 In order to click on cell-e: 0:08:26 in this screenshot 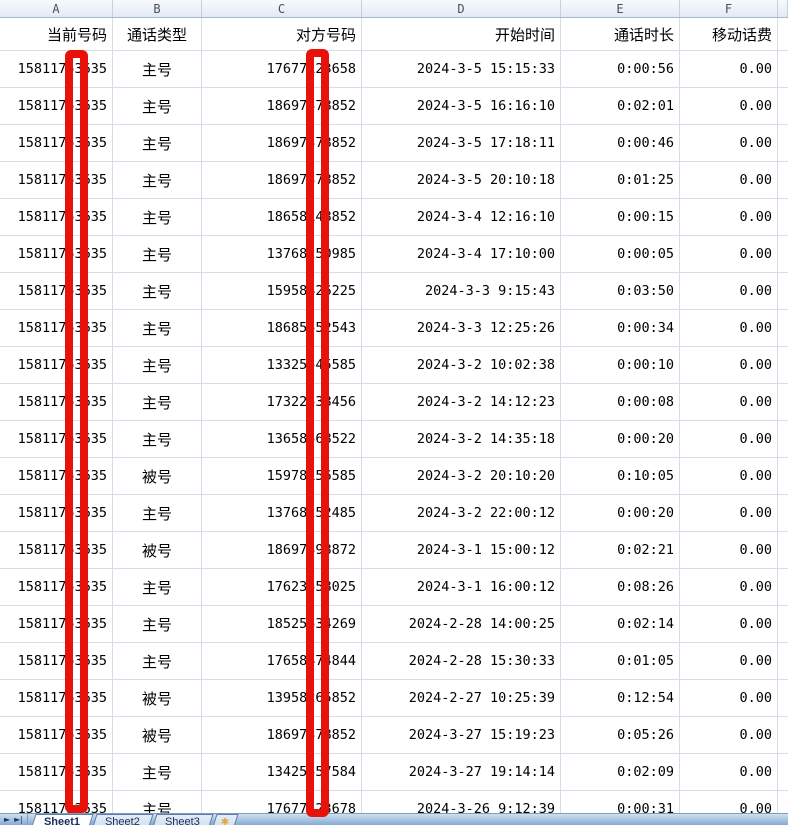, I will do `click(620, 587)`.